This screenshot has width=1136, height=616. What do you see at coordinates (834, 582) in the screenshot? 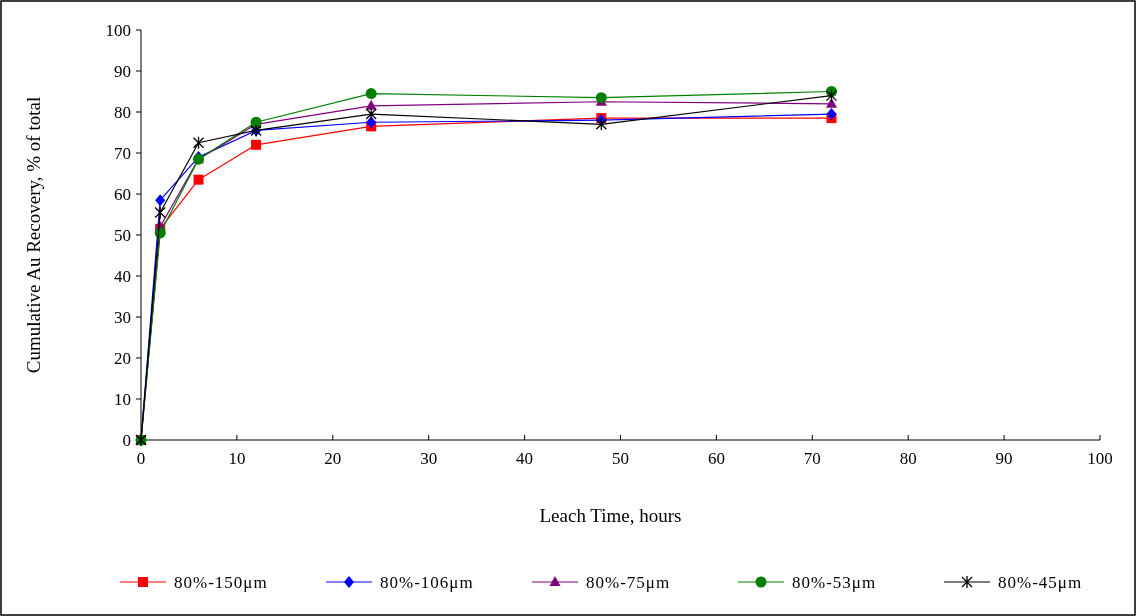
I see `legend-label: 80%-53μm` at bounding box center [834, 582].